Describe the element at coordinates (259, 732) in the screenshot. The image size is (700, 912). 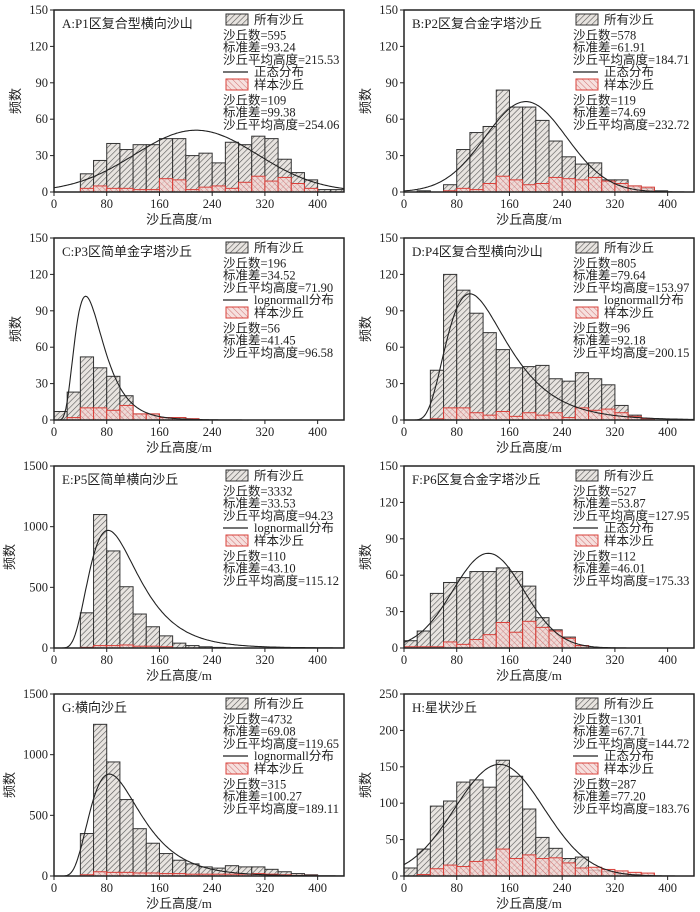
I see `legend-stat-all-dunes: 标准差=69.08` at that location.